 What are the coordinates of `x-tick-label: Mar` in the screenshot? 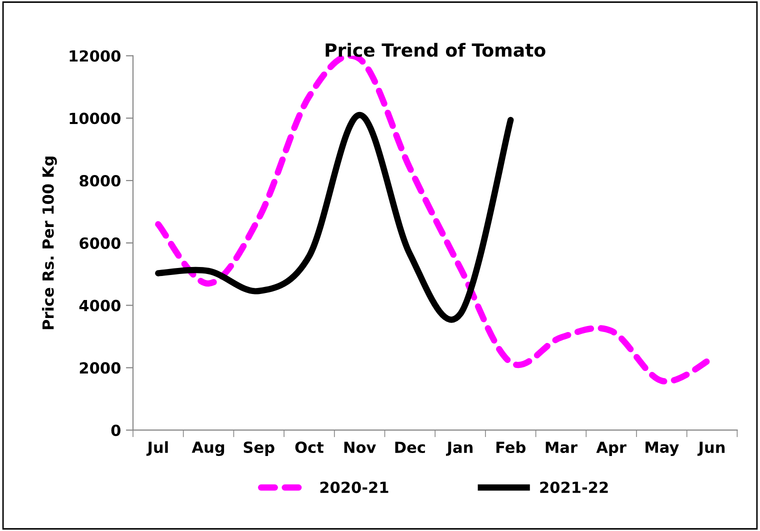 It's located at (562, 448).